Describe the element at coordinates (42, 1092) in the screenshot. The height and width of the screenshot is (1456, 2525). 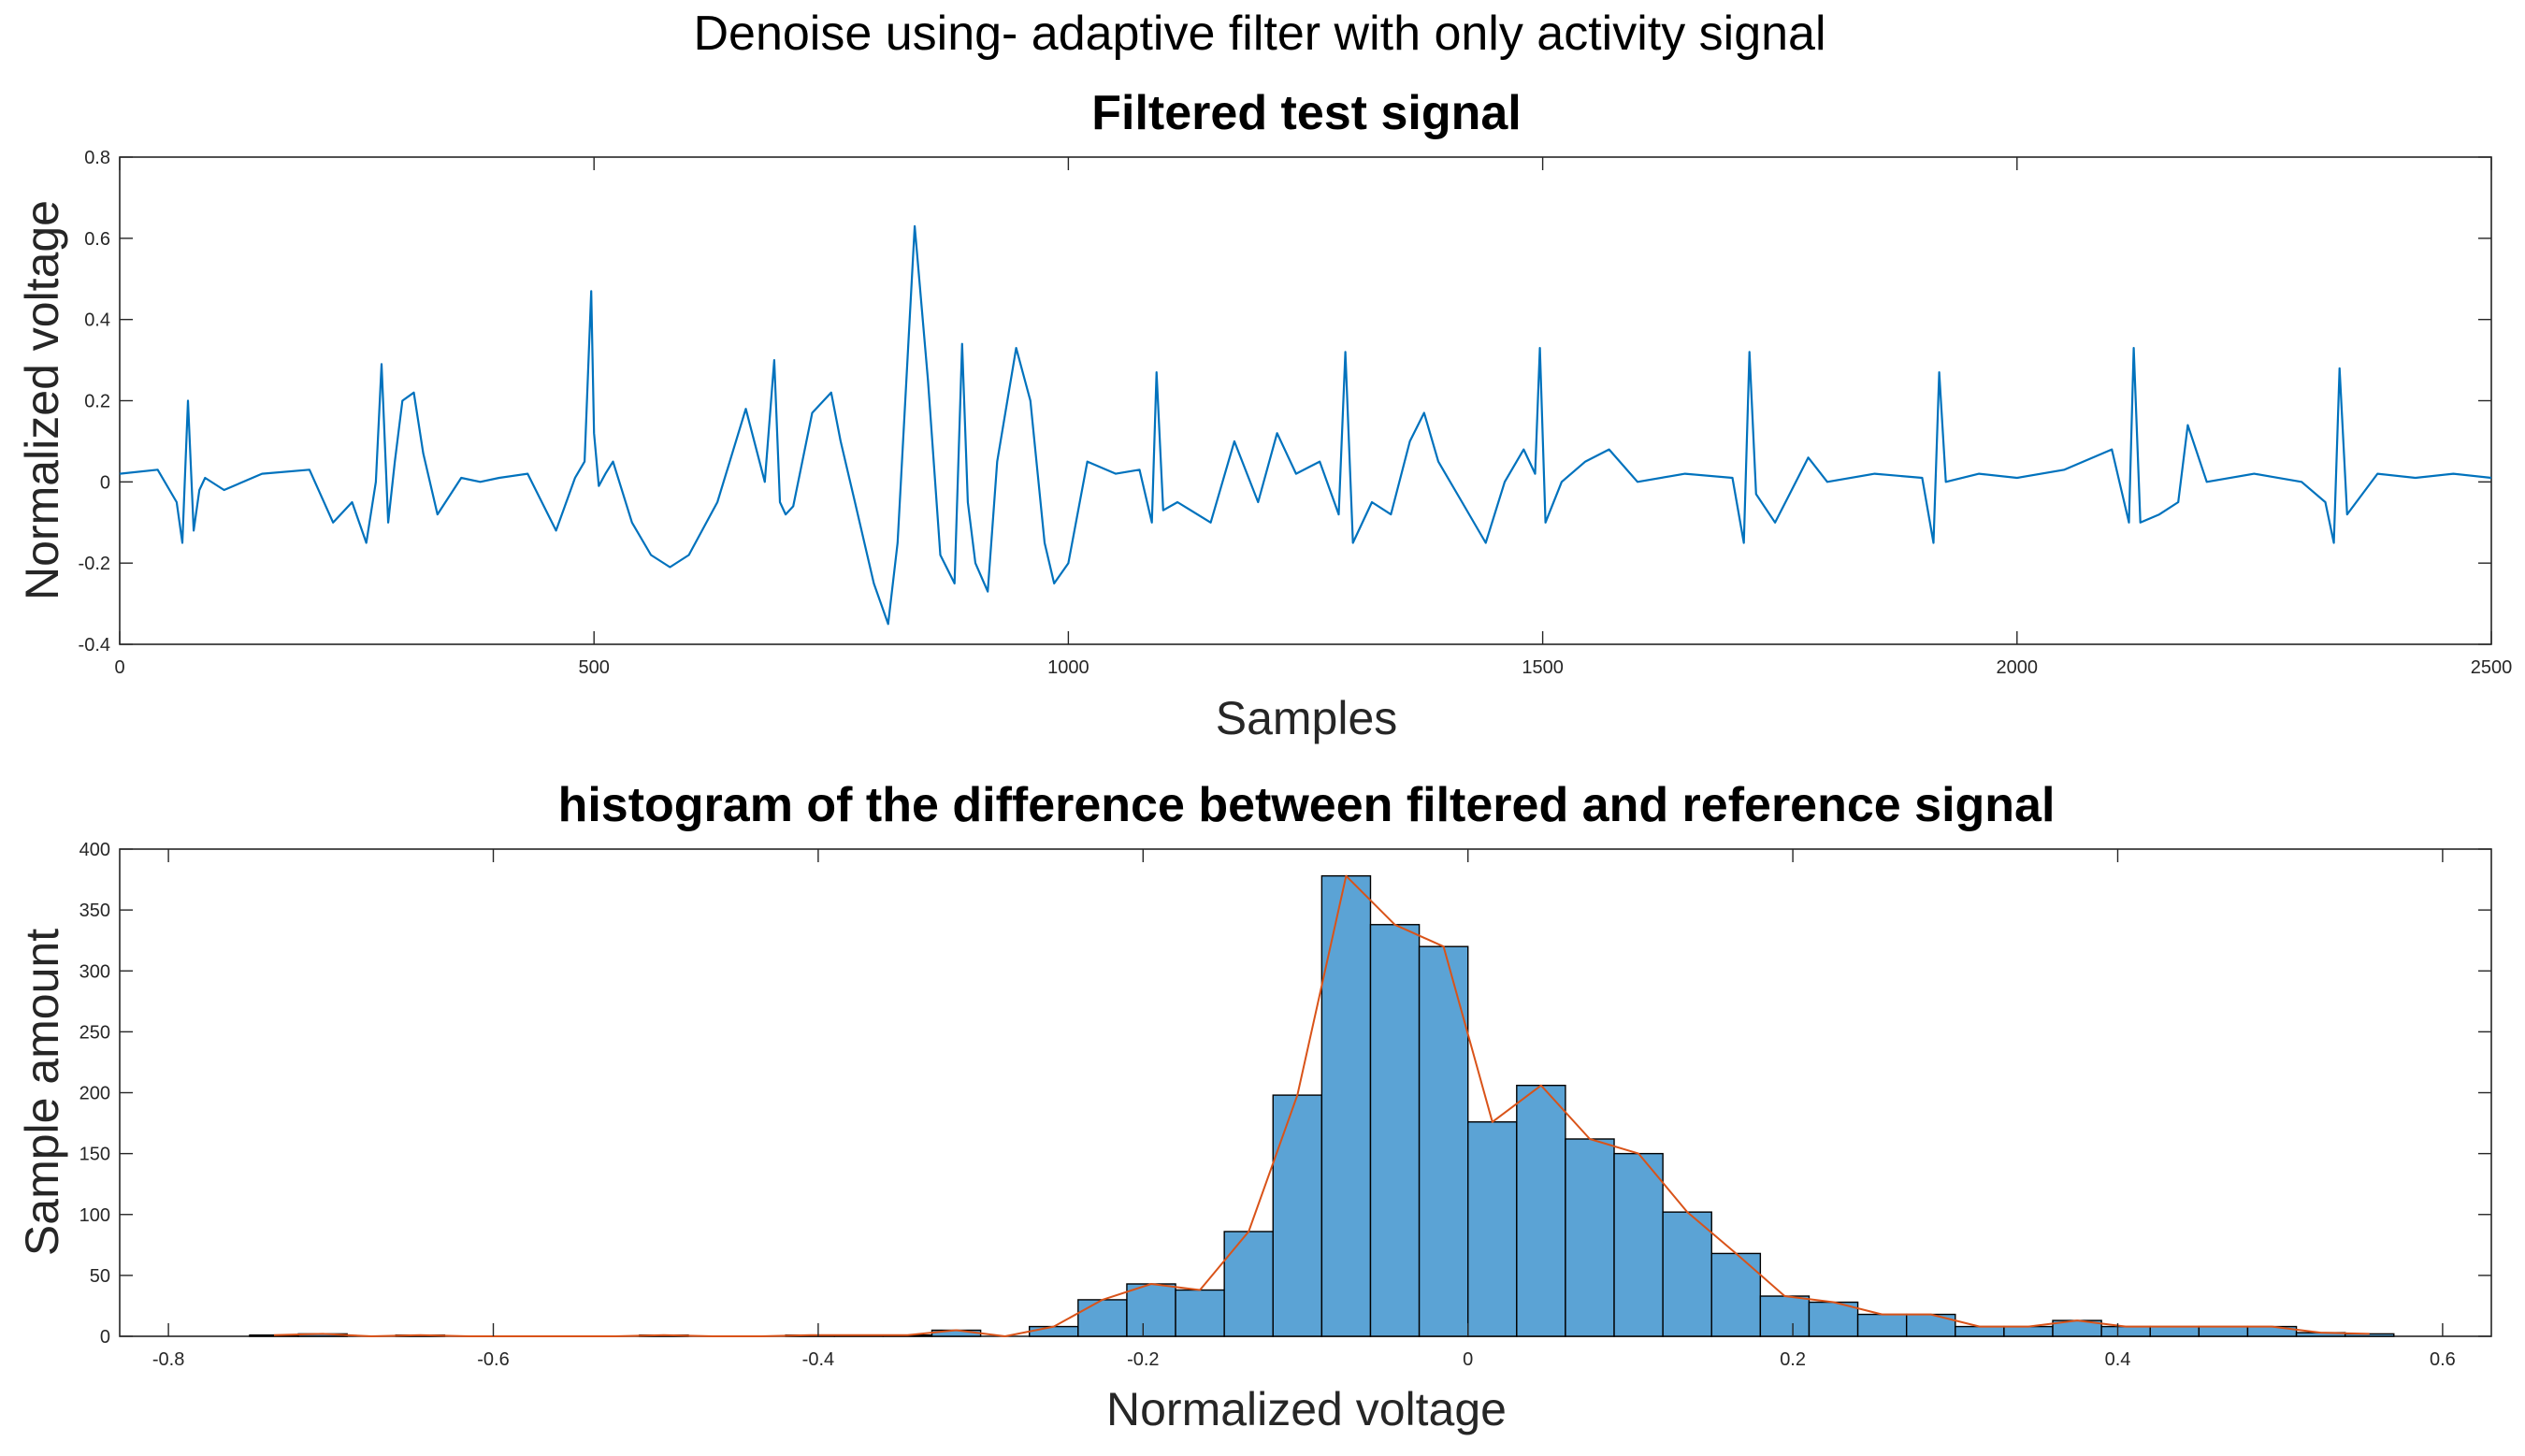
I see `histogram-ylabel: Sample amount` at that location.